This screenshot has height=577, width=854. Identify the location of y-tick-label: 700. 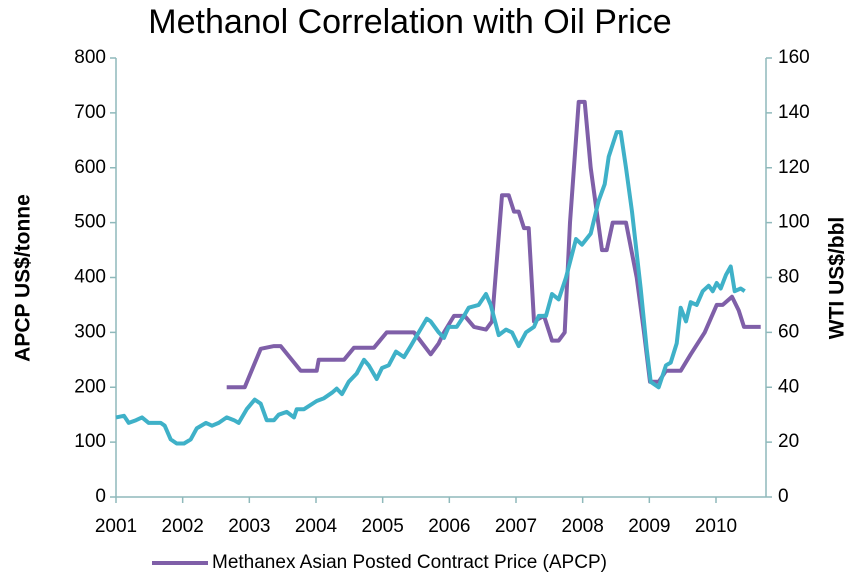
(90, 112).